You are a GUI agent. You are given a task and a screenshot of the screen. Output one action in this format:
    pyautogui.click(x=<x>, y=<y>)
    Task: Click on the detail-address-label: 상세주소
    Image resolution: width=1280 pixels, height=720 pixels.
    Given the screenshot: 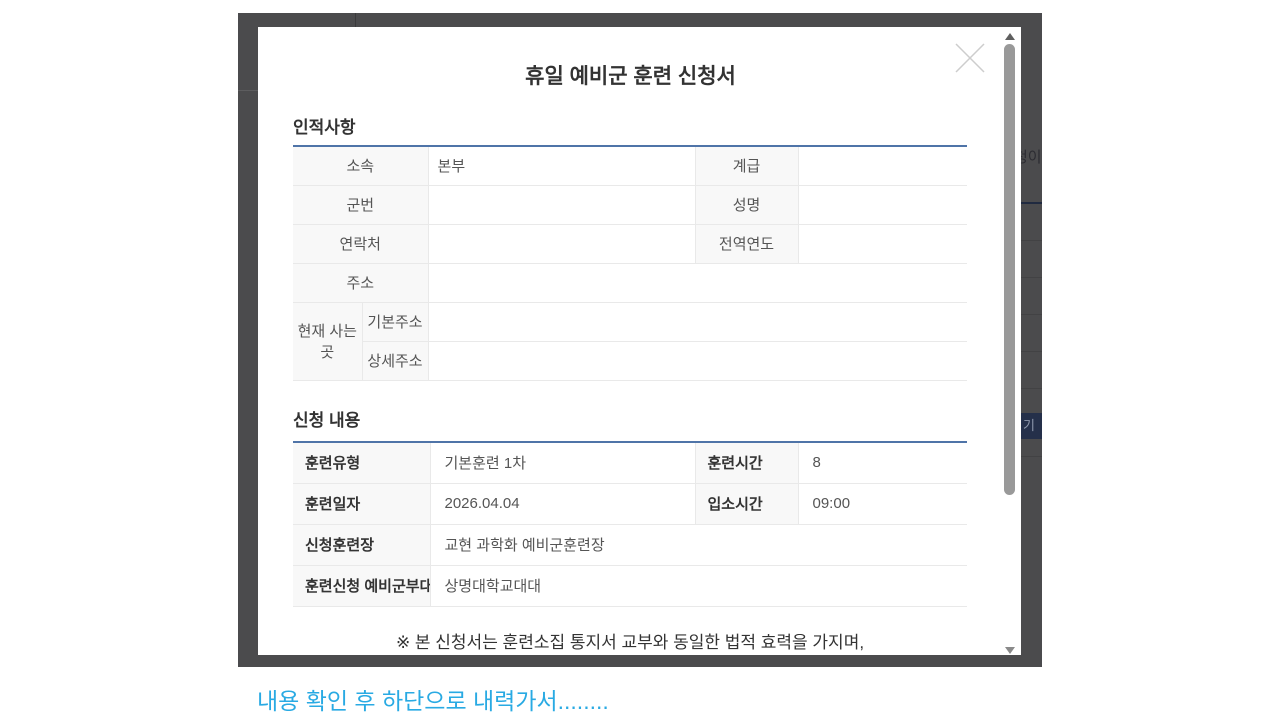 What is the action you would take?
    pyautogui.click(x=395, y=361)
    